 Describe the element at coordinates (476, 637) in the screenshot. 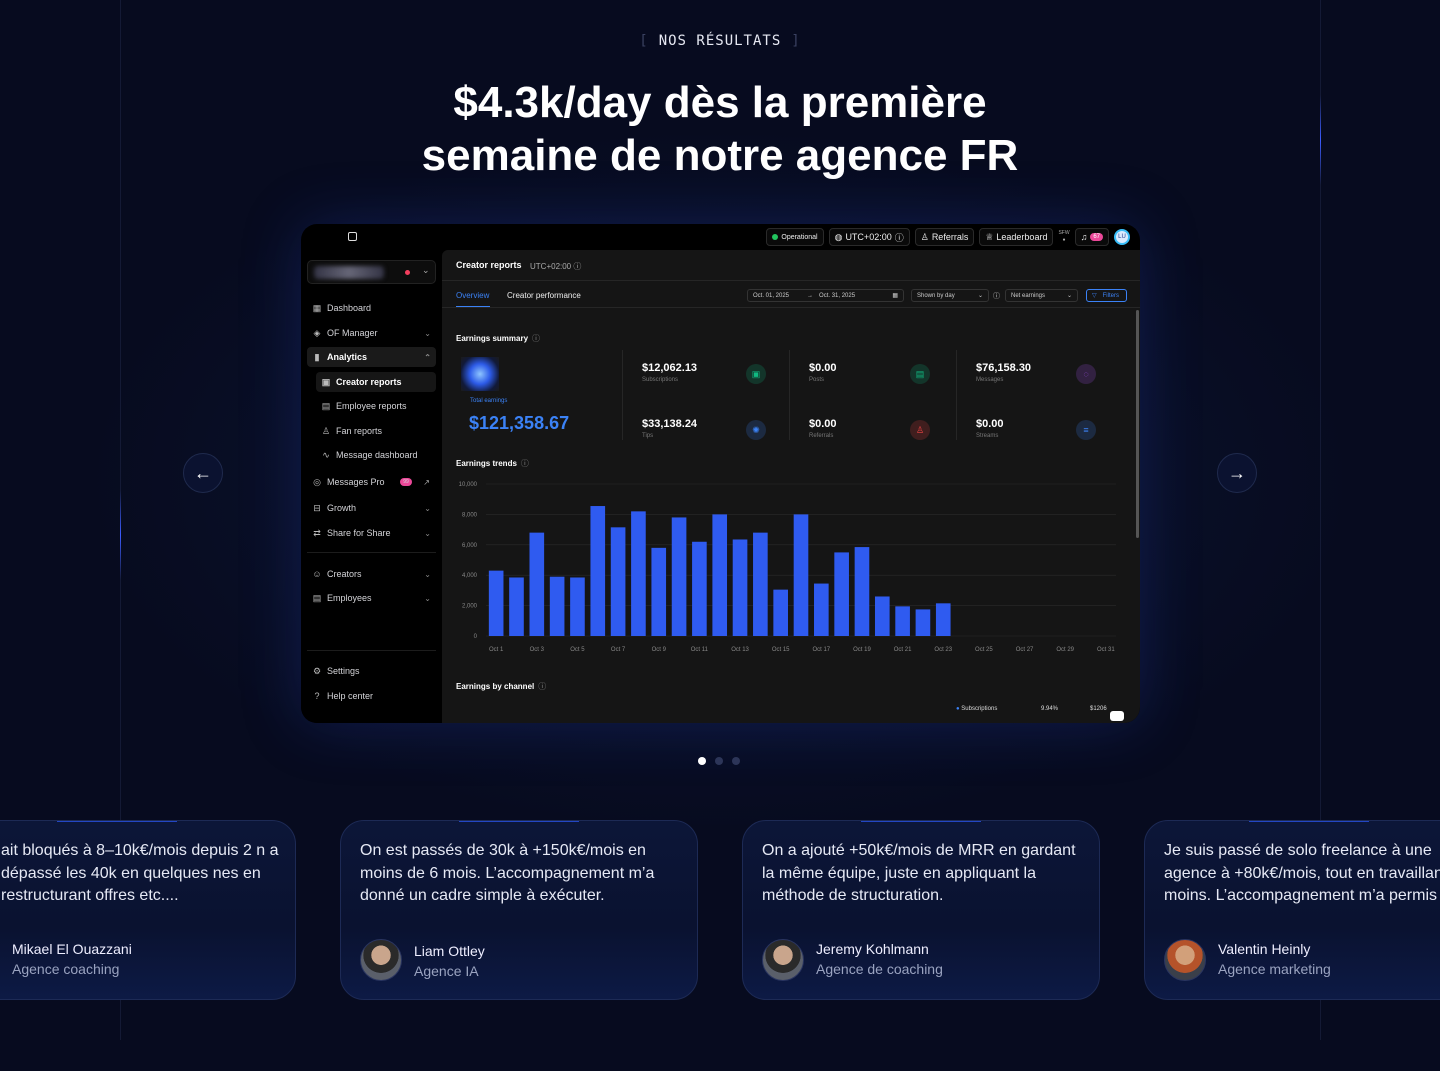

I see `y-tick-label: 0` at that location.